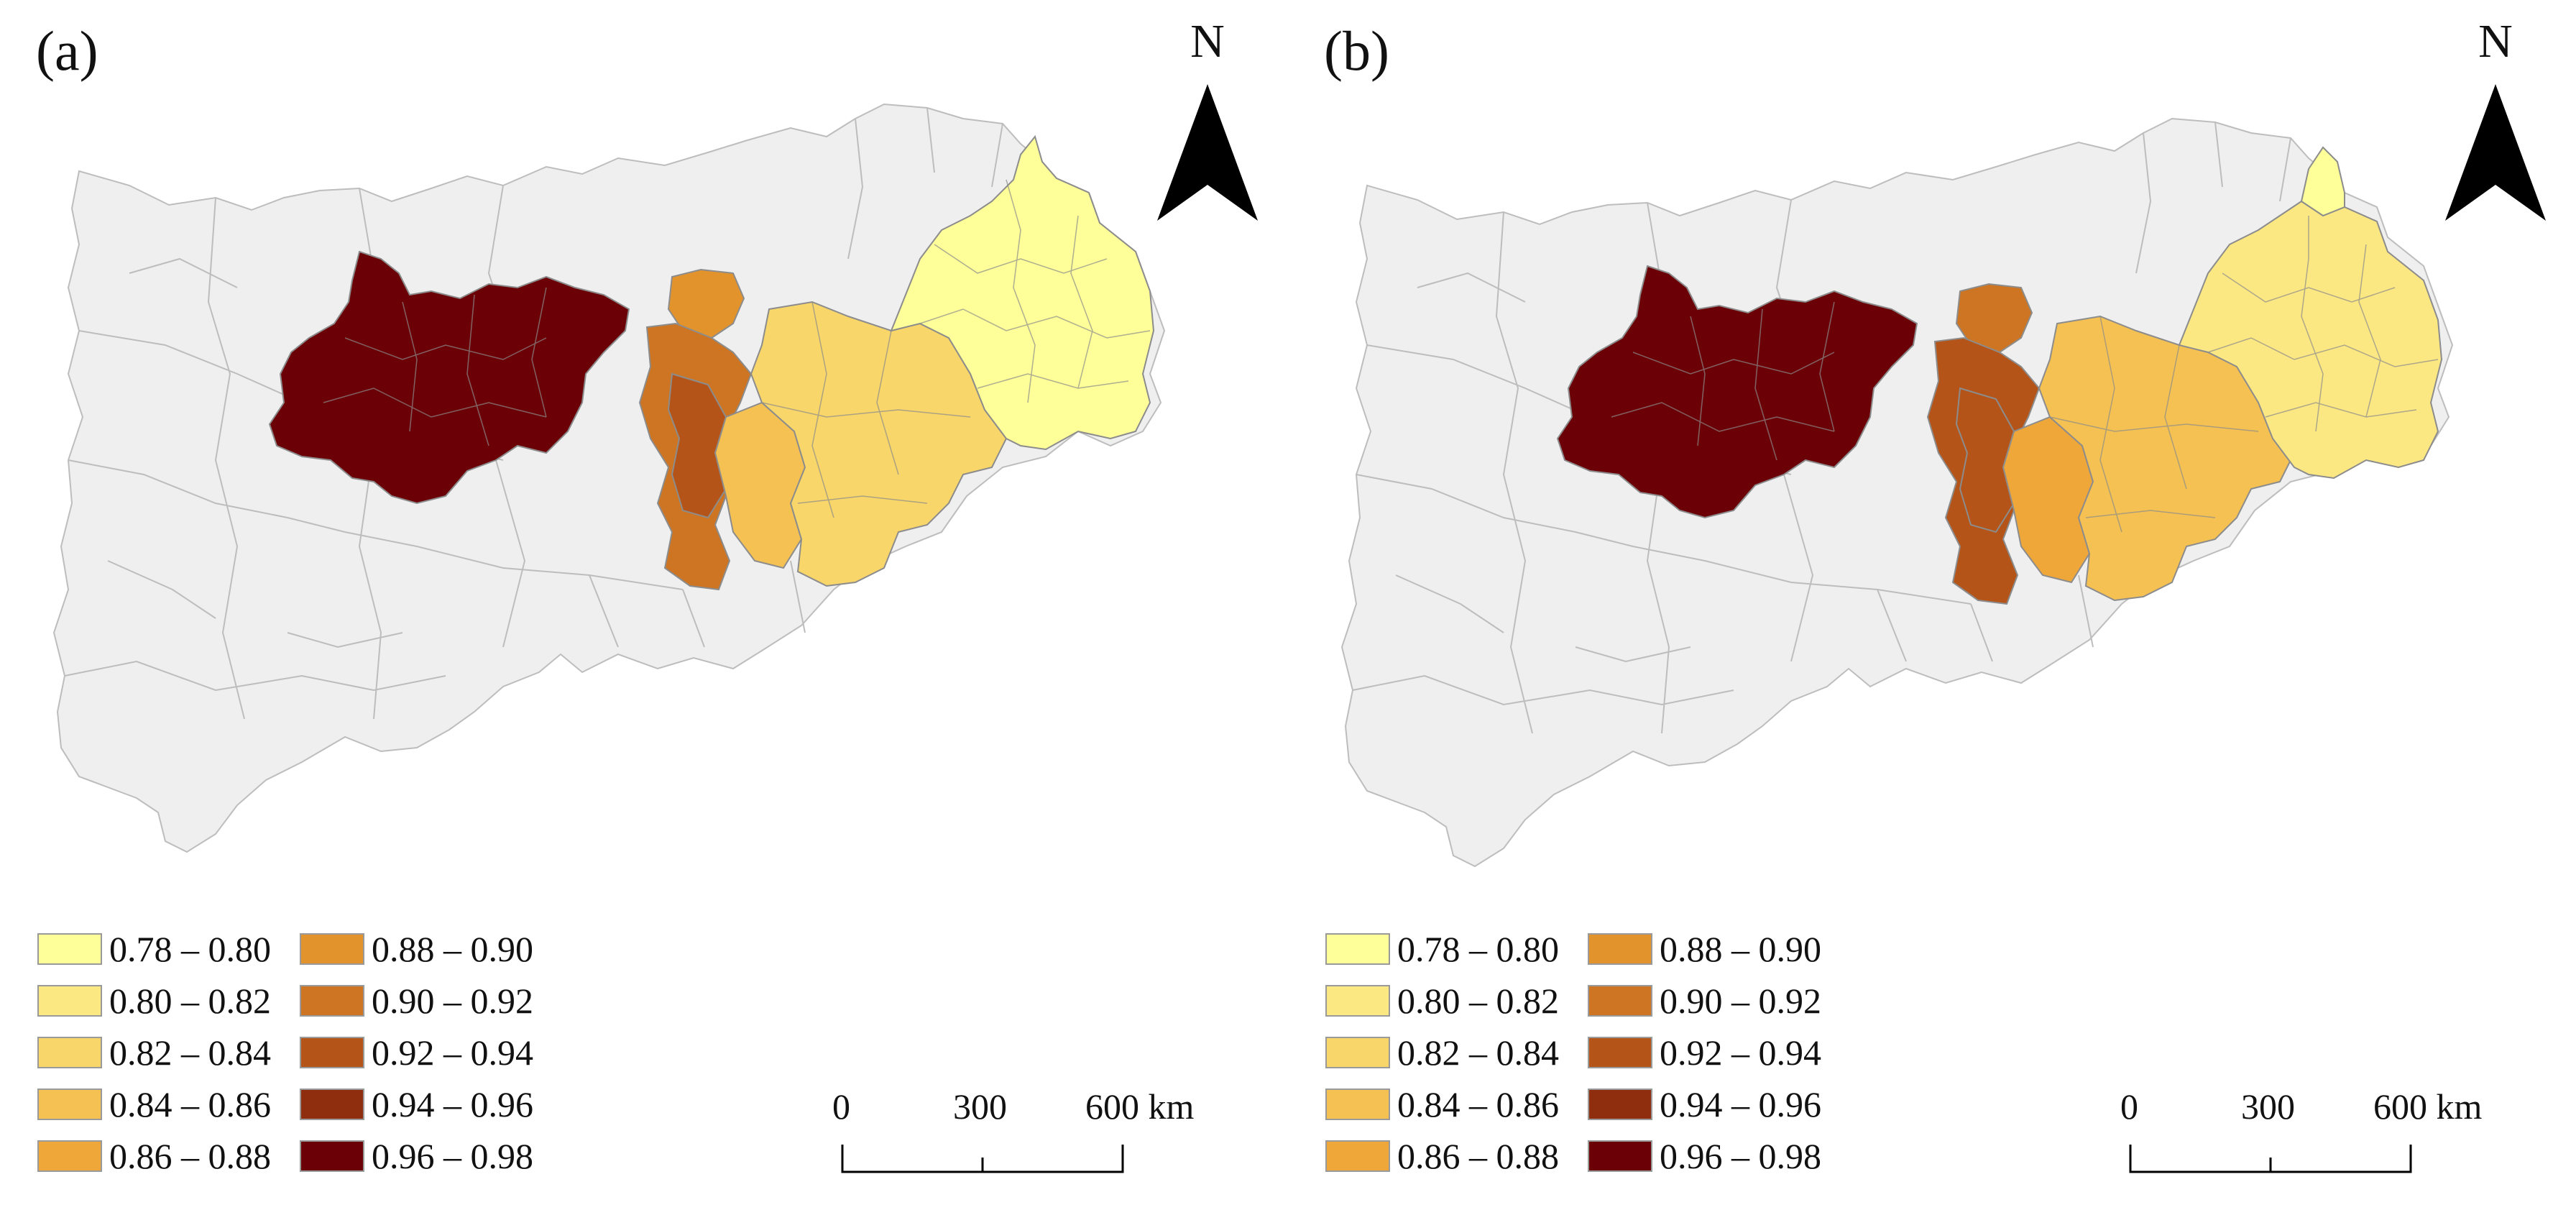 The width and height of the screenshot is (2576, 1210). What do you see at coordinates (2322, 181) in the screenshot?
I see `region-northeast-tip` at bounding box center [2322, 181].